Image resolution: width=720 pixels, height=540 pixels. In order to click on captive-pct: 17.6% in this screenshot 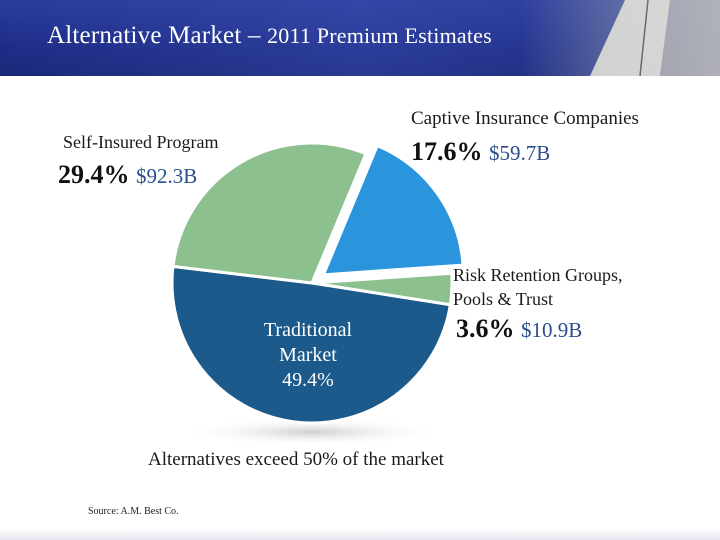, I will do `click(447, 151)`.